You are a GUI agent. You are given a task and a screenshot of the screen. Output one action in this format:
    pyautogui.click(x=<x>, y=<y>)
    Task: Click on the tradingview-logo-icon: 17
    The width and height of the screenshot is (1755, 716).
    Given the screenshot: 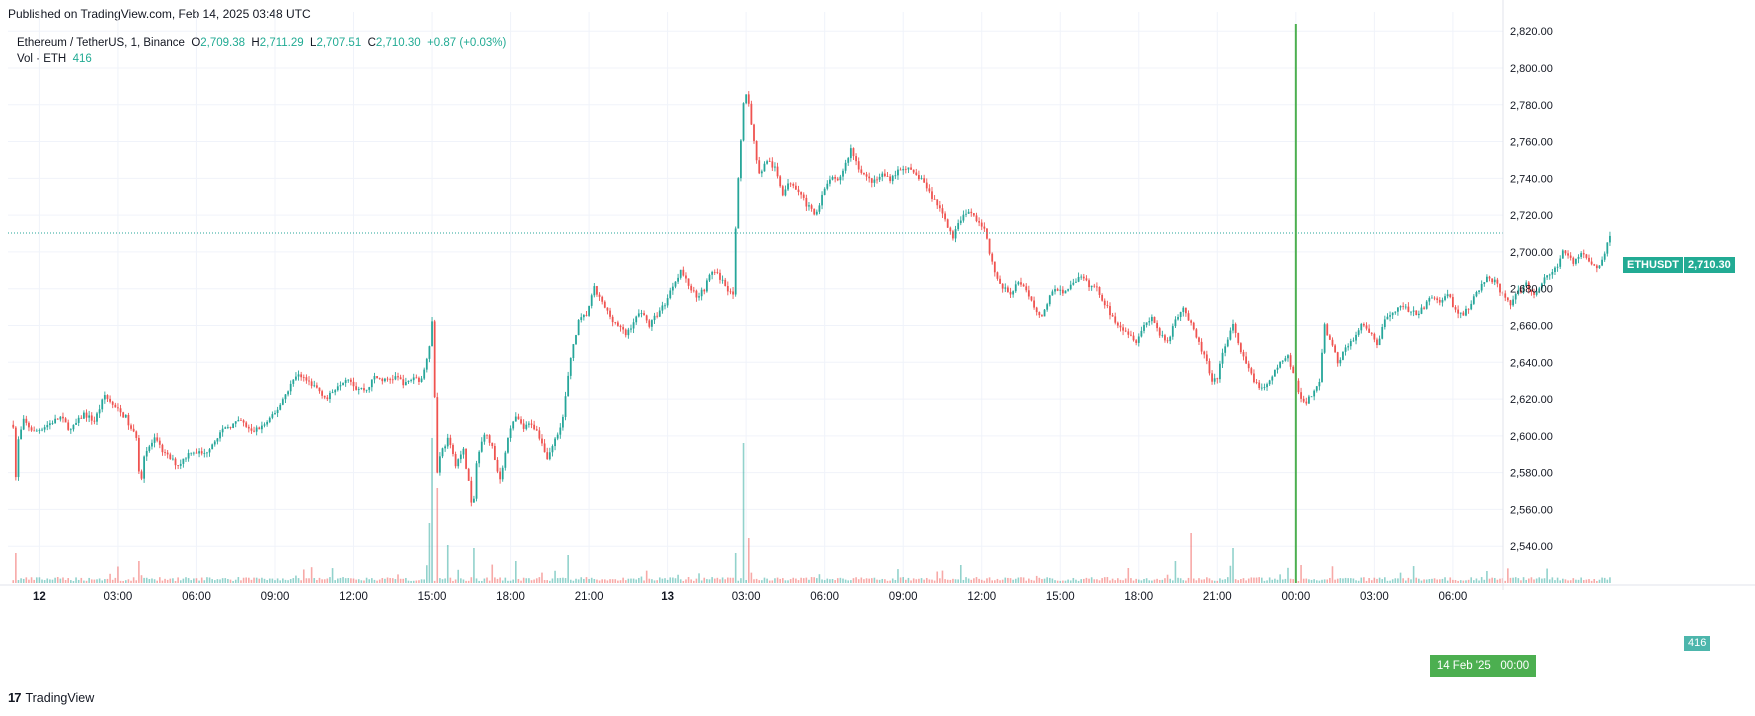 What is the action you would take?
    pyautogui.click(x=15, y=697)
    